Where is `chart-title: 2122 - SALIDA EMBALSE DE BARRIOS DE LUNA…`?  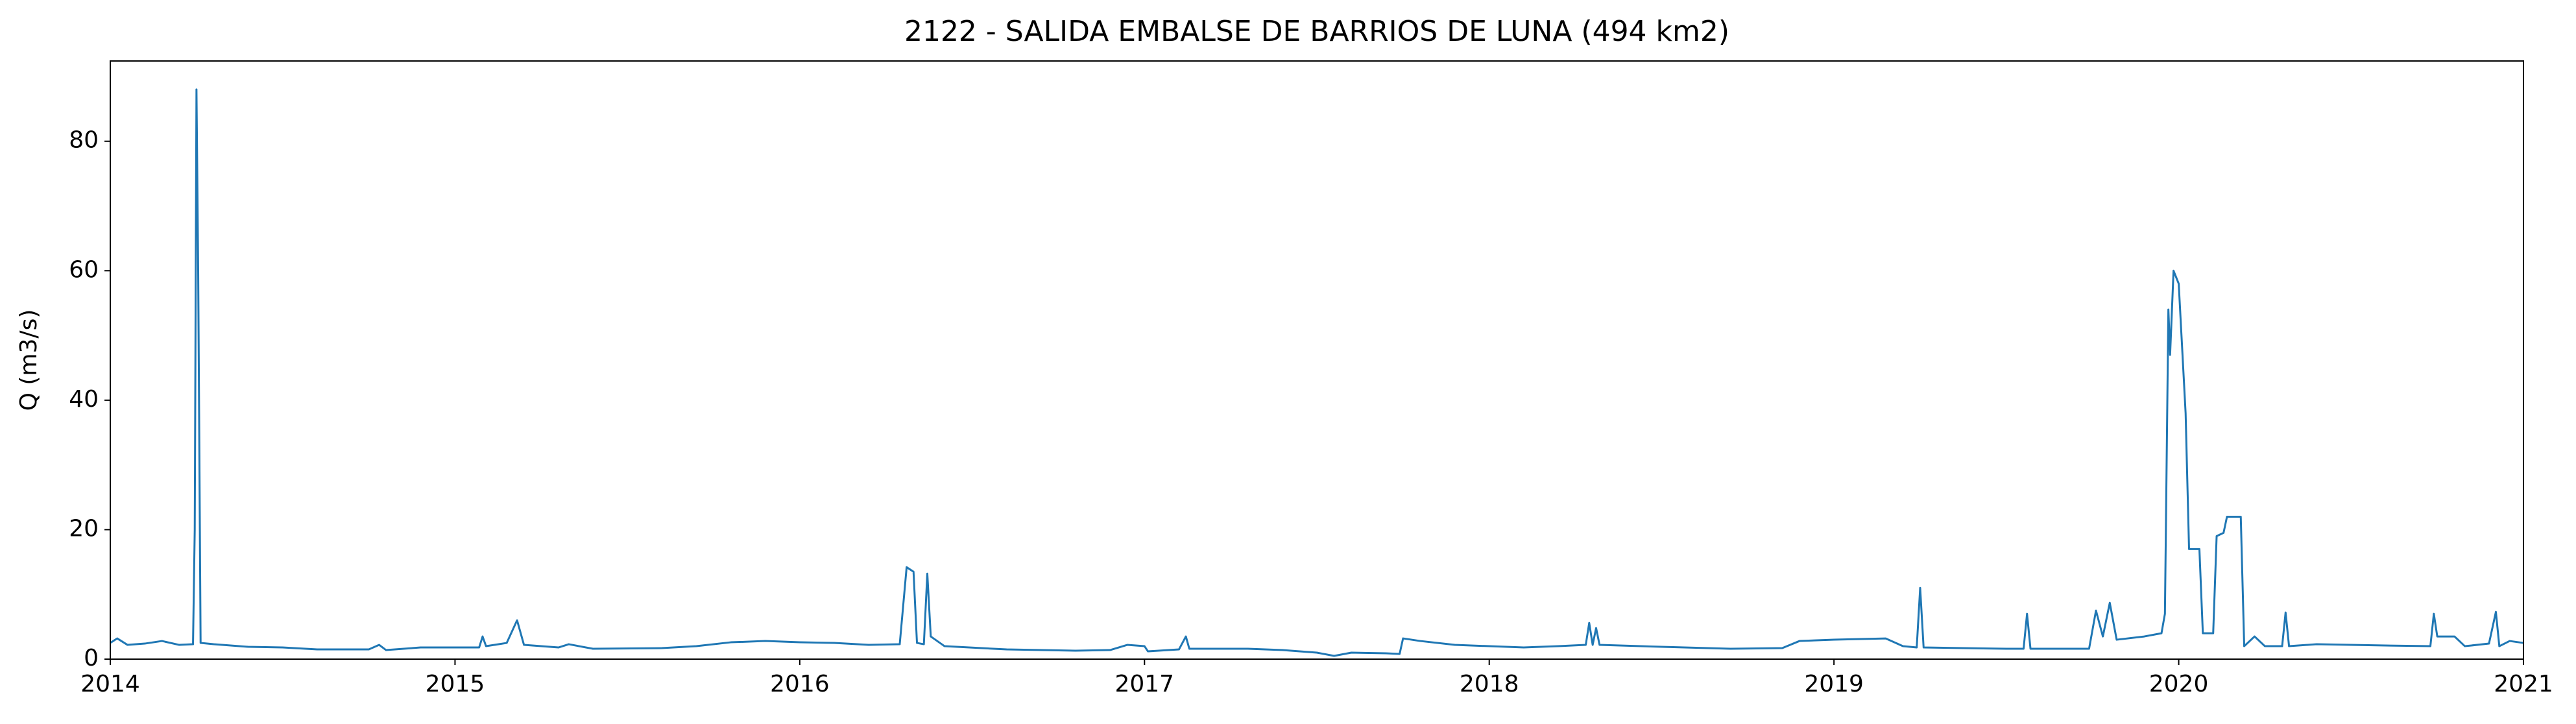 chart-title: 2122 - SALIDA EMBALSE DE BARRIOS DE LUNA… is located at coordinates (1316, 31).